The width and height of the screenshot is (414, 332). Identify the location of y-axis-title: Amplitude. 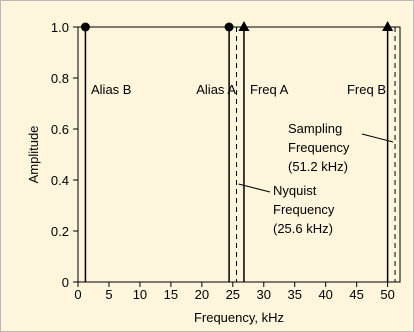
(33, 155).